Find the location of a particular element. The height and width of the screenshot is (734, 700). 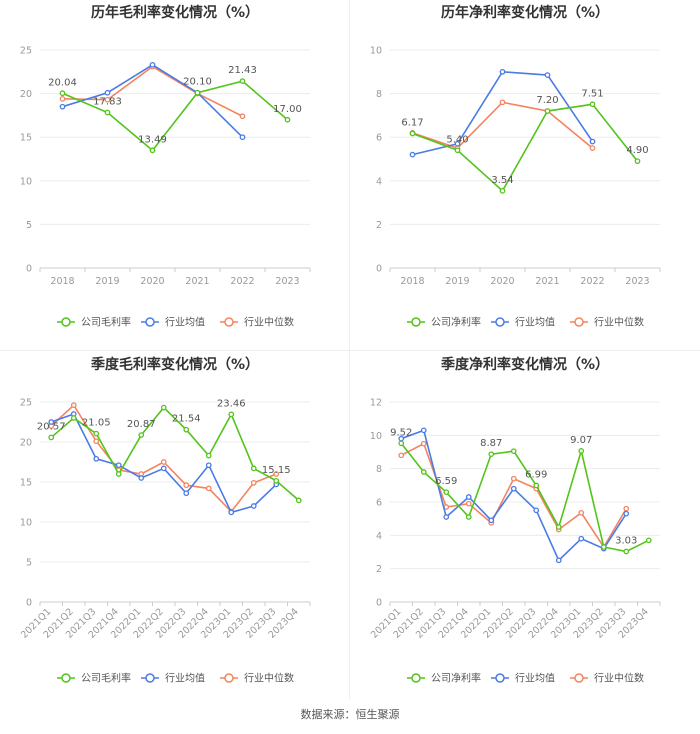

data-source-note: 数据来源：恒生聚源 is located at coordinates (350, 714).